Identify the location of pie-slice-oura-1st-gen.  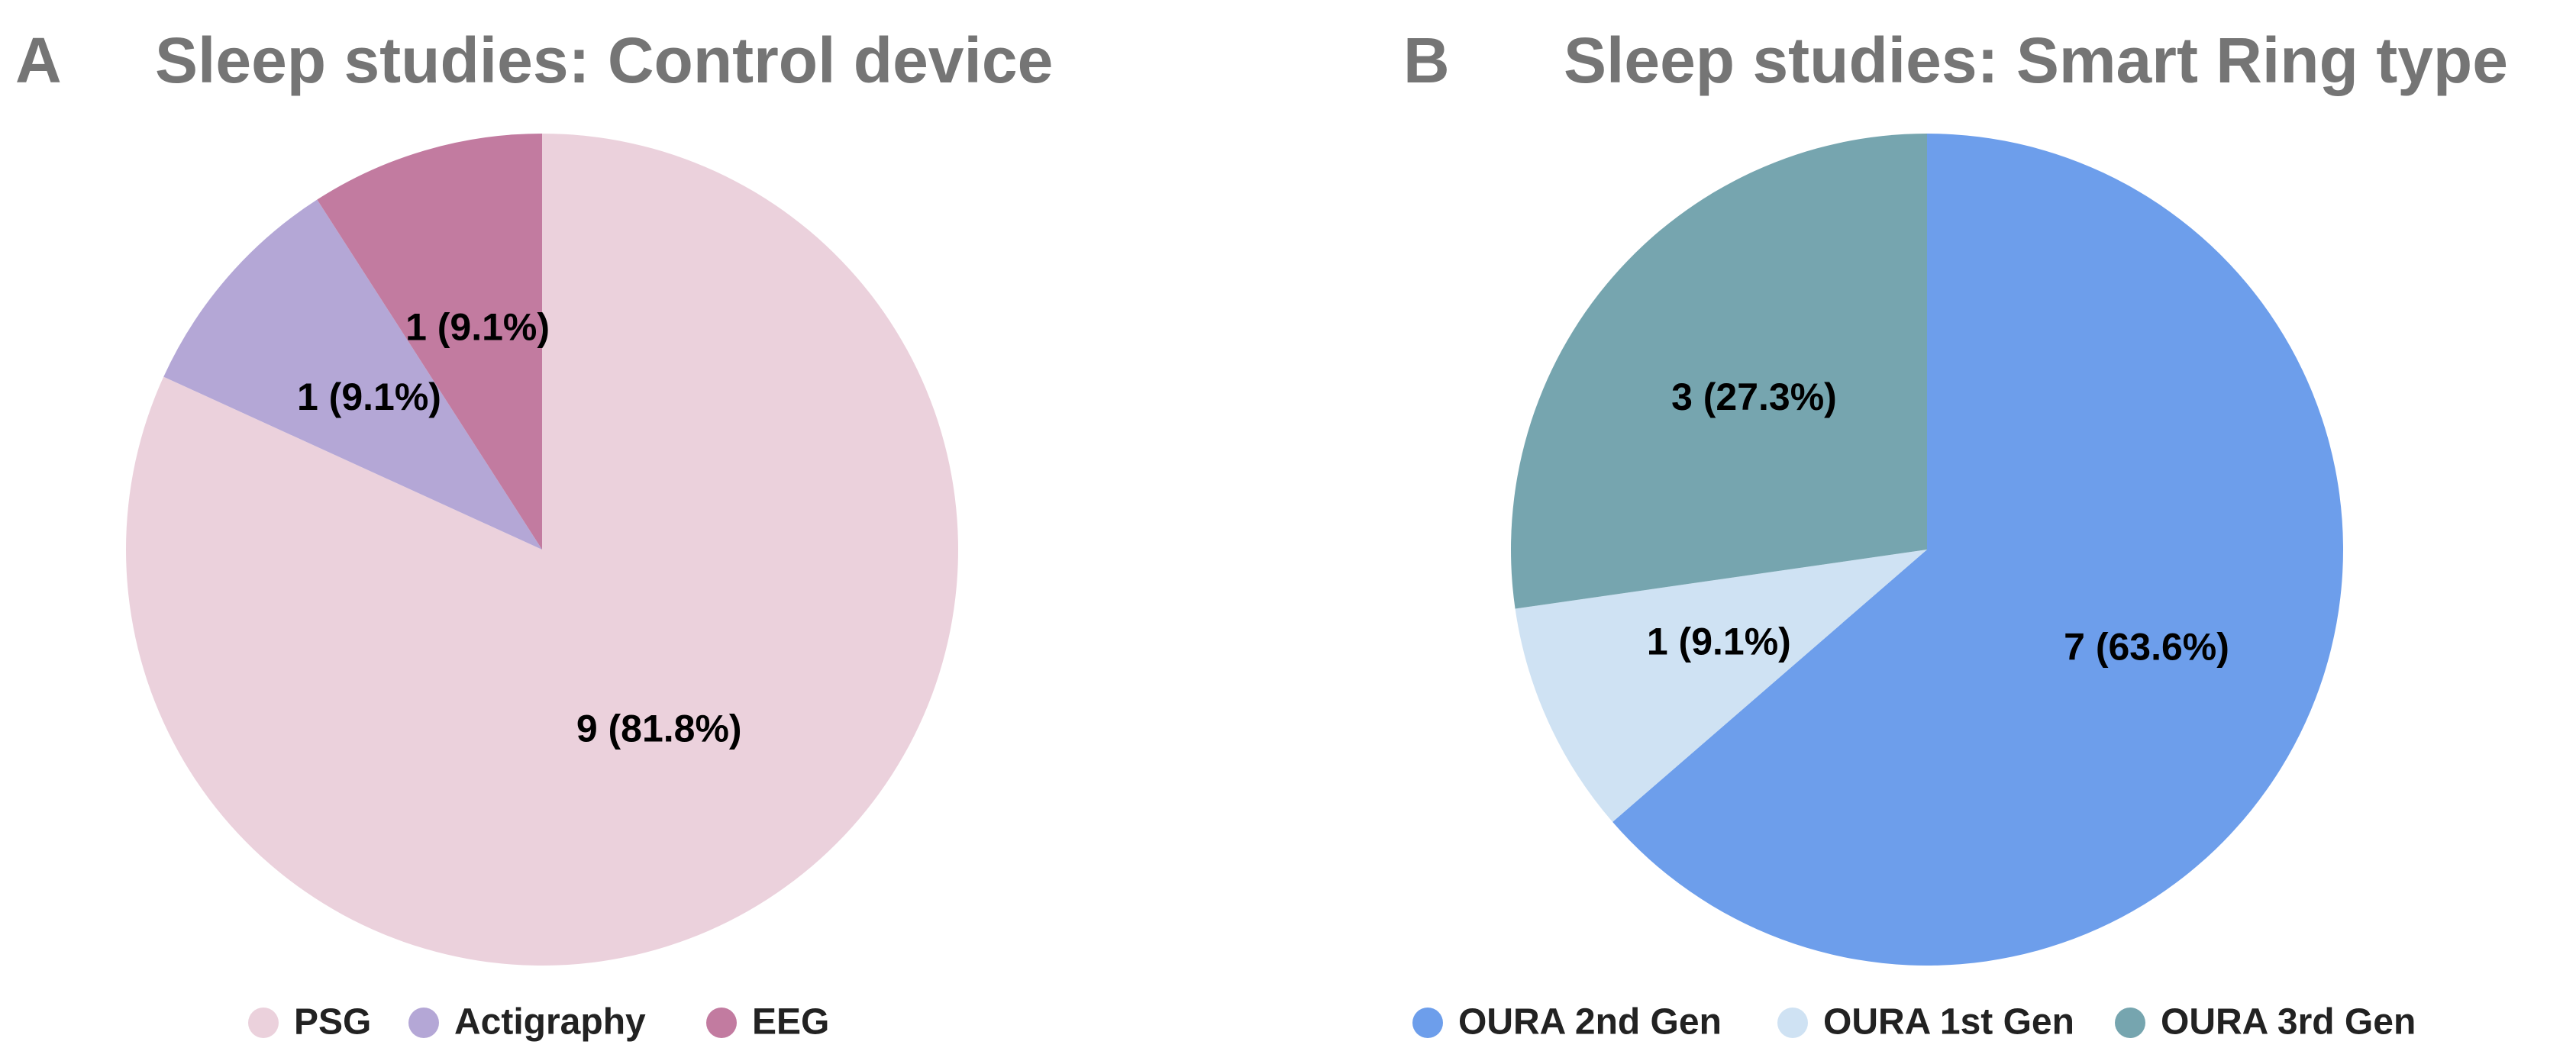
(1721, 686).